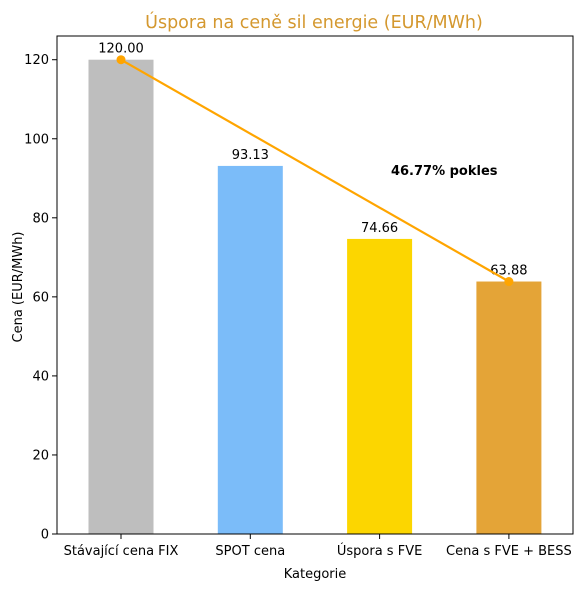 The image size is (586, 590). Describe the element at coordinates (40, 218) in the screenshot. I see `y-tick-label: 80` at that location.